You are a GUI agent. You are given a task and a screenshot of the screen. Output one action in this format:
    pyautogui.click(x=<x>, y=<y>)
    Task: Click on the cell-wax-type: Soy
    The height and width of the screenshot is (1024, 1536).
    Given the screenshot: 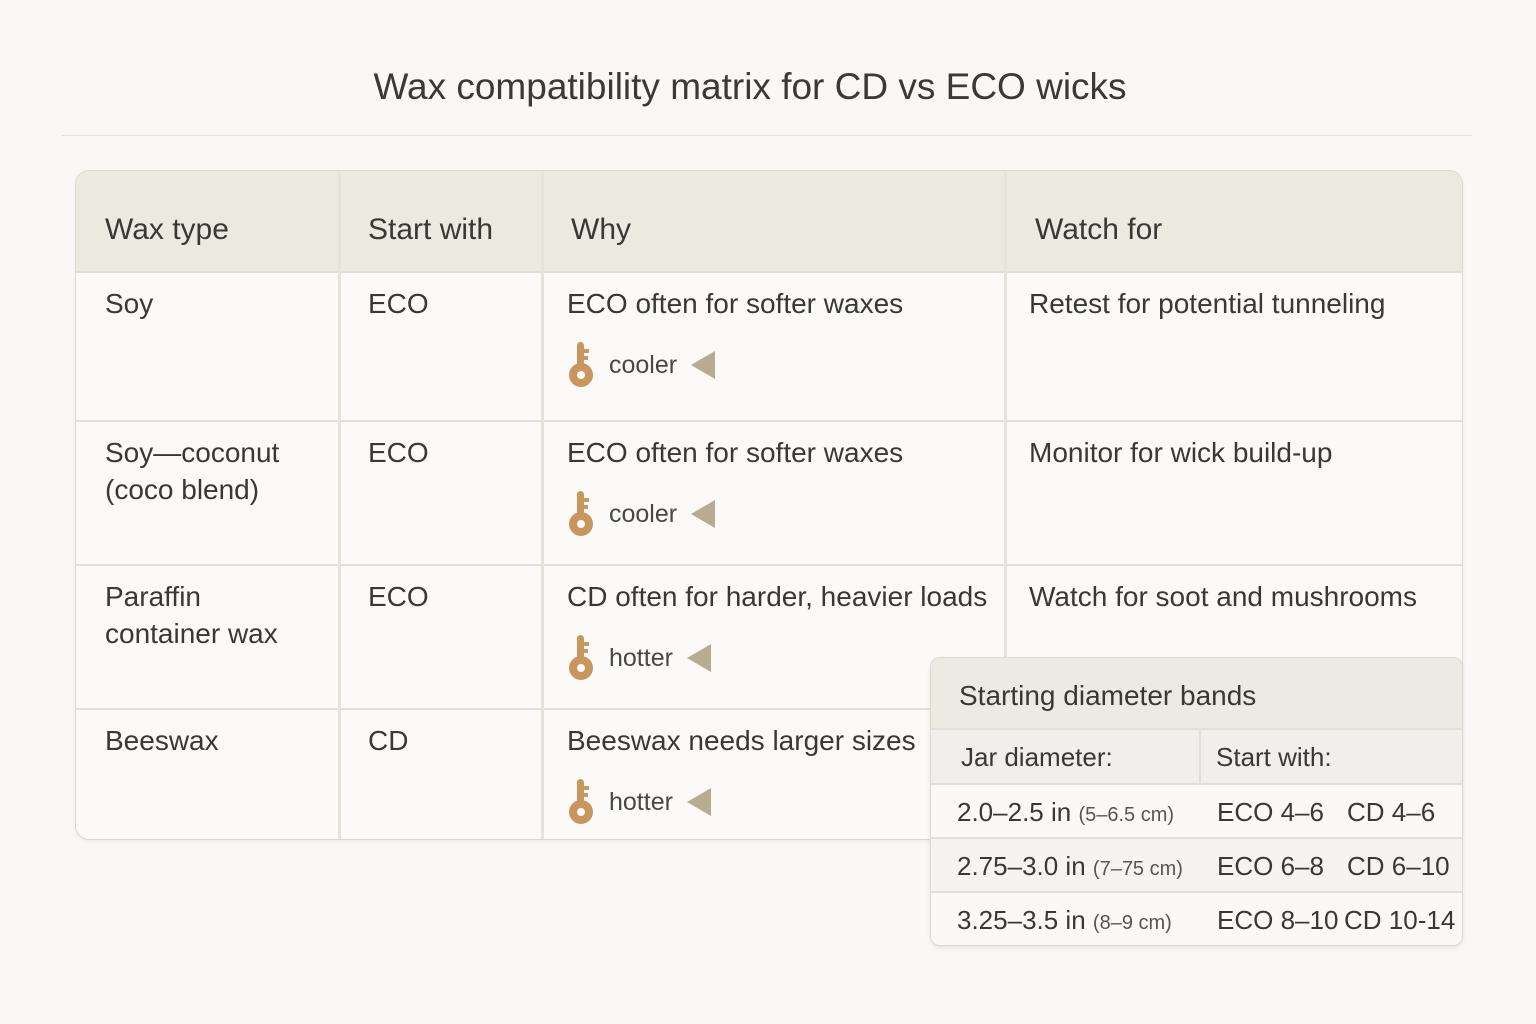 What is the action you would take?
    pyautogui.click(x=207, y=345)
    